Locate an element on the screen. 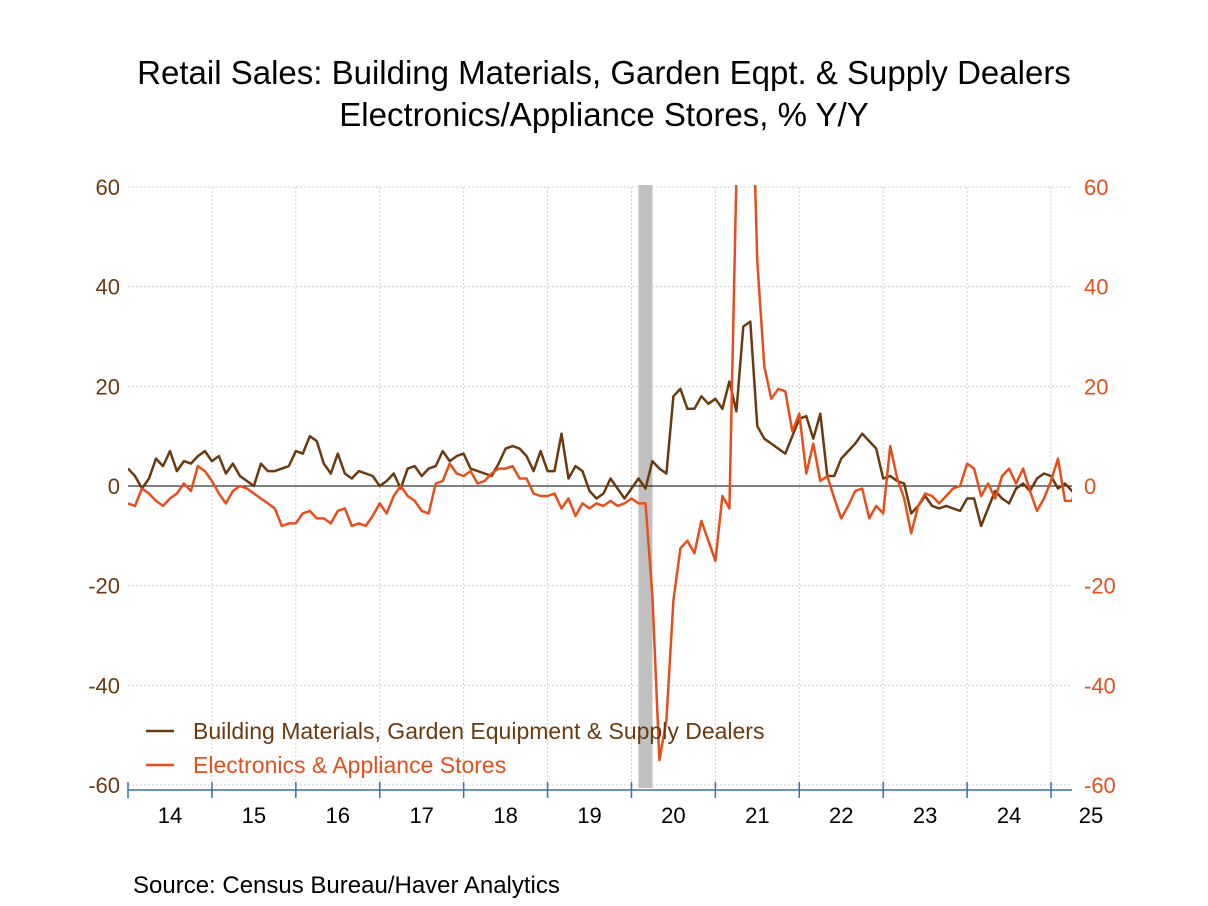 Image resolution: width=1208 pixels, height=906 pixels. left-y-tick-label: -20 is located at coordinates (104, 586).